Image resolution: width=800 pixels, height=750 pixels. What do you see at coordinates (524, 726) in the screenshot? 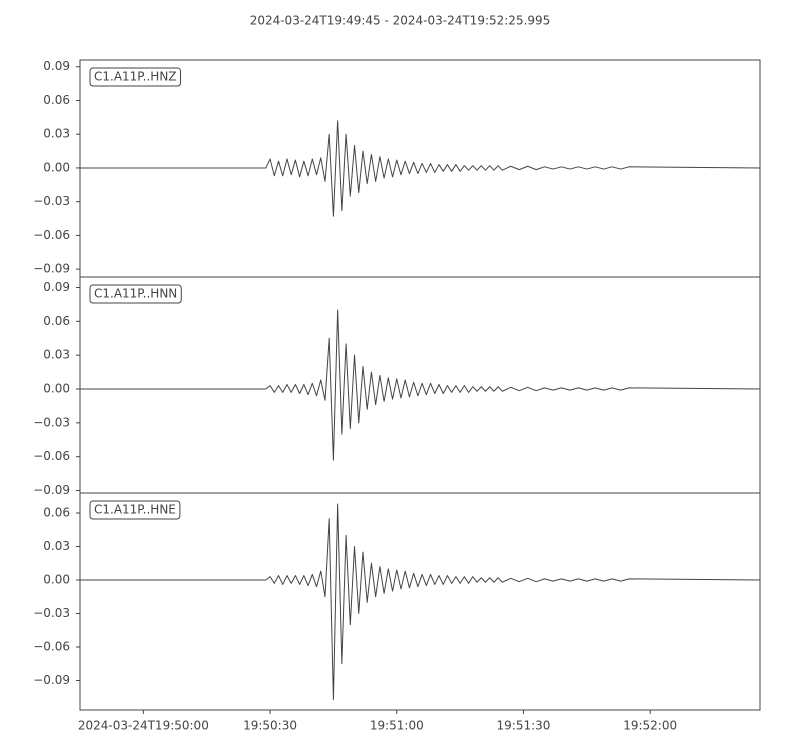
I see `x-tick-label: 19:51:30` at bounding box center [524, 726].